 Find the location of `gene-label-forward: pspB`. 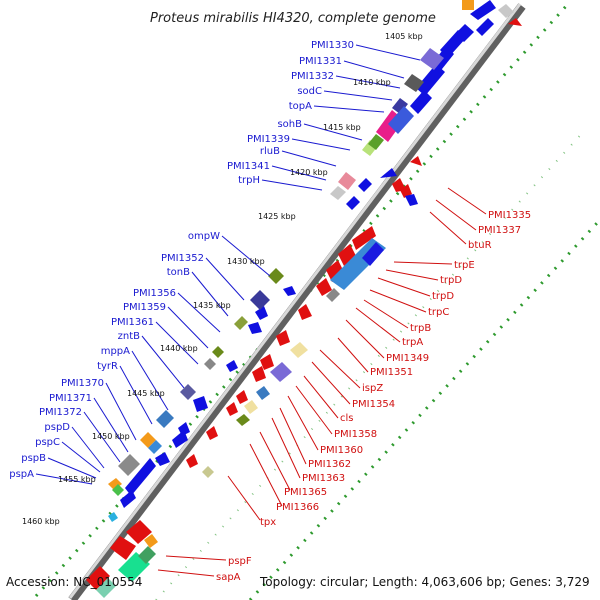

gene-label-forward: pspB is located at coordinates (33, 458).